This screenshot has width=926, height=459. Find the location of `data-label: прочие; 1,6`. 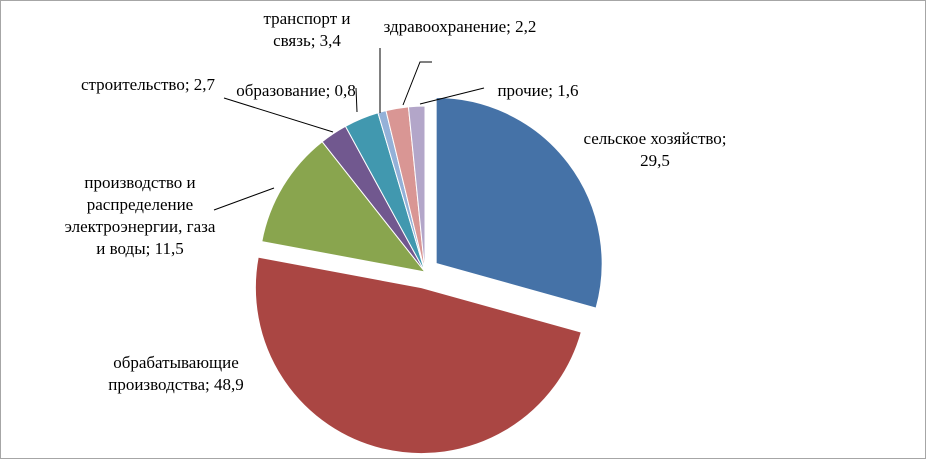

data-label: прочие; 1,6 is located at coordinates (538, 90).